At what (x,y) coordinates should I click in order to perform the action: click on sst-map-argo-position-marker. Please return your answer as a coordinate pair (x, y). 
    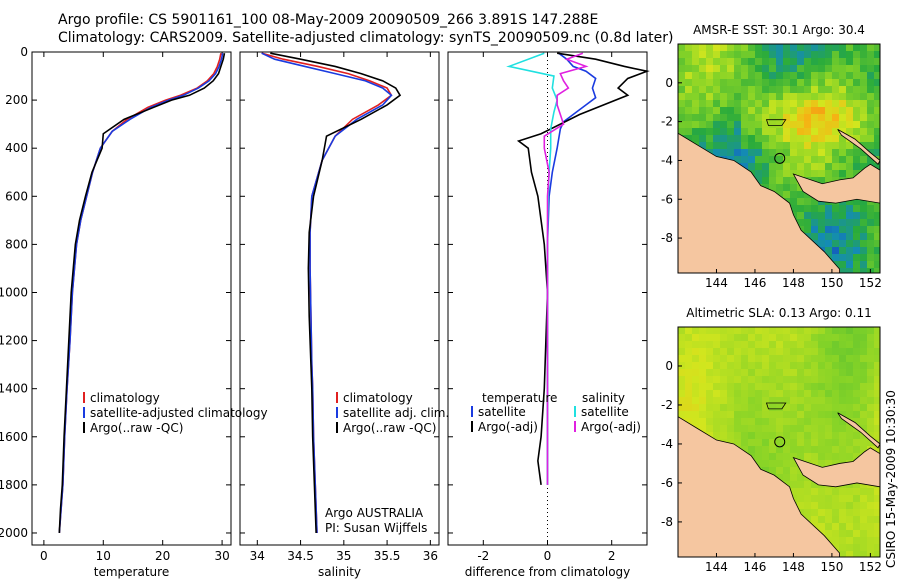
    Looking at the image, I should click on (780, 158).